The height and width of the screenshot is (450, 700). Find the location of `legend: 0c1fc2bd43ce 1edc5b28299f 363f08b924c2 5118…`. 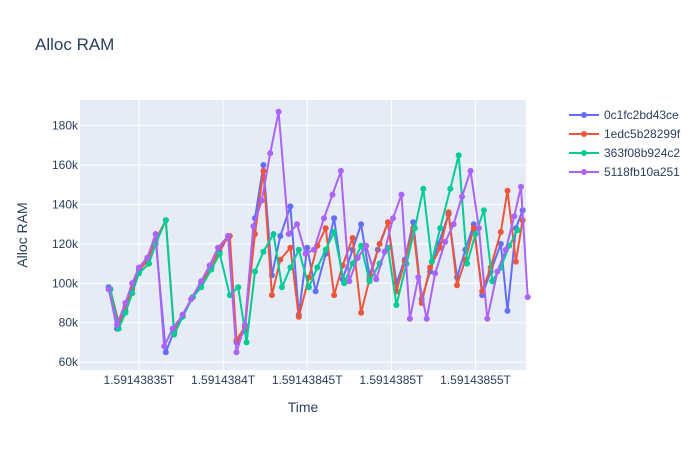

legend: 0c1fc2bd43ce 1edc5b28299f 363f08b924c2 5118… is located at coordinates (625, 143).